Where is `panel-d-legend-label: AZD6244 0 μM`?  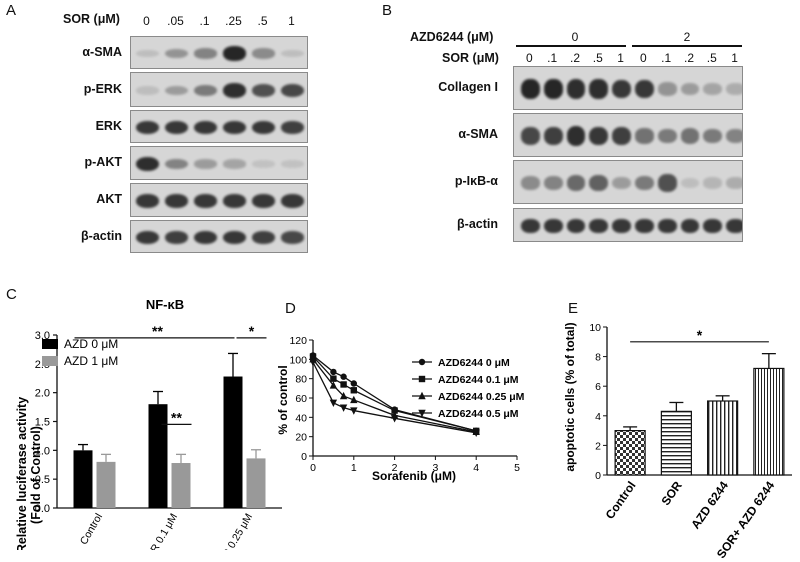
panel-d-legend-label: AZD6244 0 μM is located at coordinates (474, 363).